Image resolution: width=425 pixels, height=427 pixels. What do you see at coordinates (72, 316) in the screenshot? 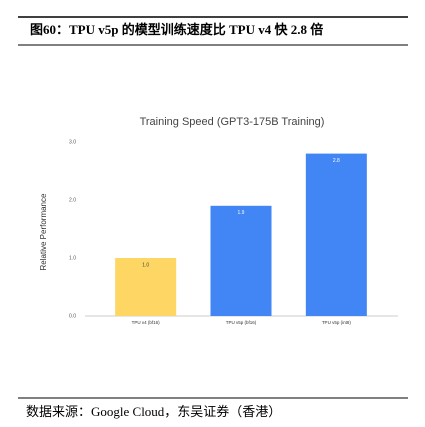
I see `y-tick-label: 0.0` at bounding box center [72, 316].